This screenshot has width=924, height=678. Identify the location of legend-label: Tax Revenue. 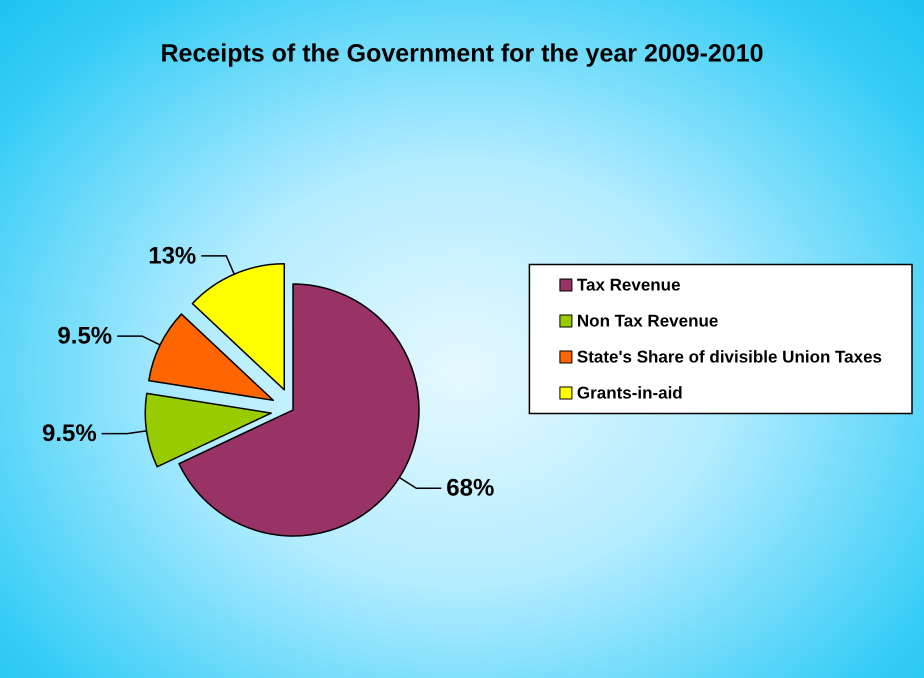
(628, 285).